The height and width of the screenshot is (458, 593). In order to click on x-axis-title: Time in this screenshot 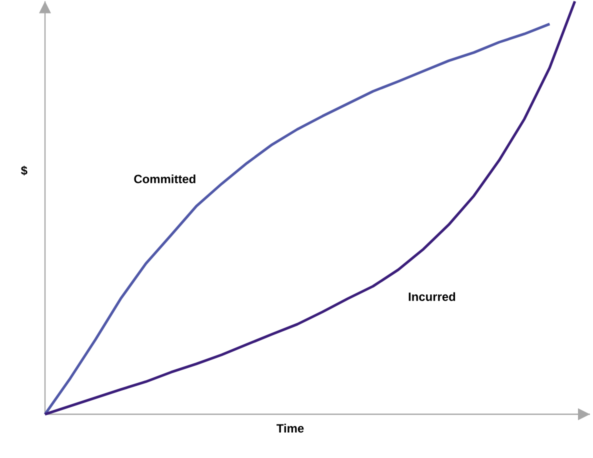, I will do `click(290, 428)`.